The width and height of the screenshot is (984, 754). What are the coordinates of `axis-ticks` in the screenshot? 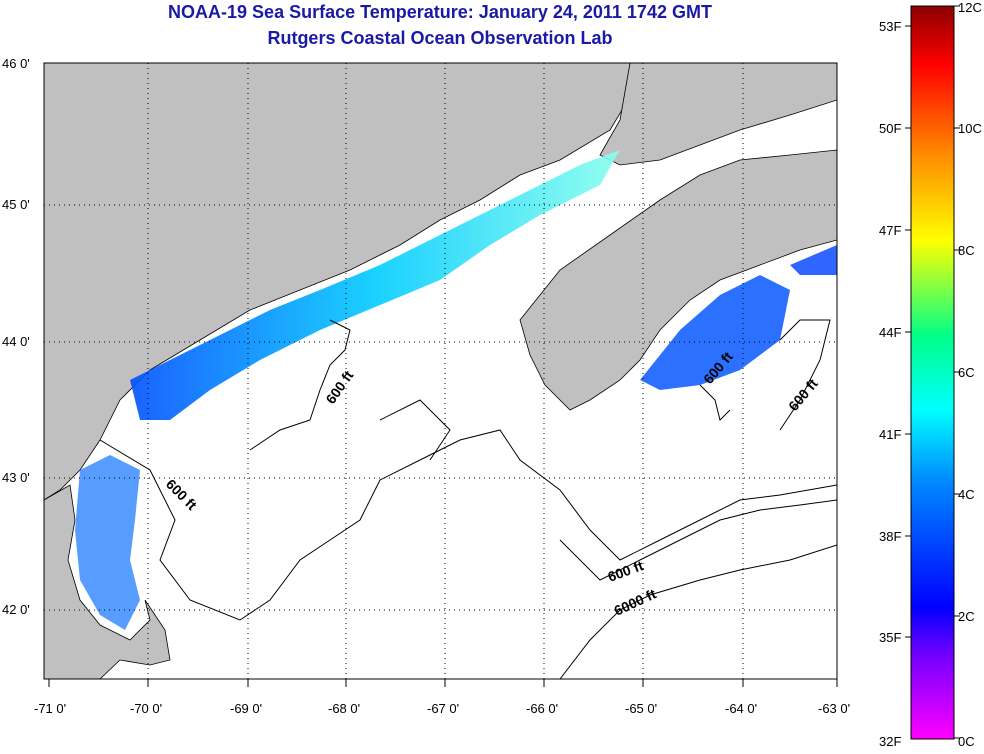 It's located at (443, 683).